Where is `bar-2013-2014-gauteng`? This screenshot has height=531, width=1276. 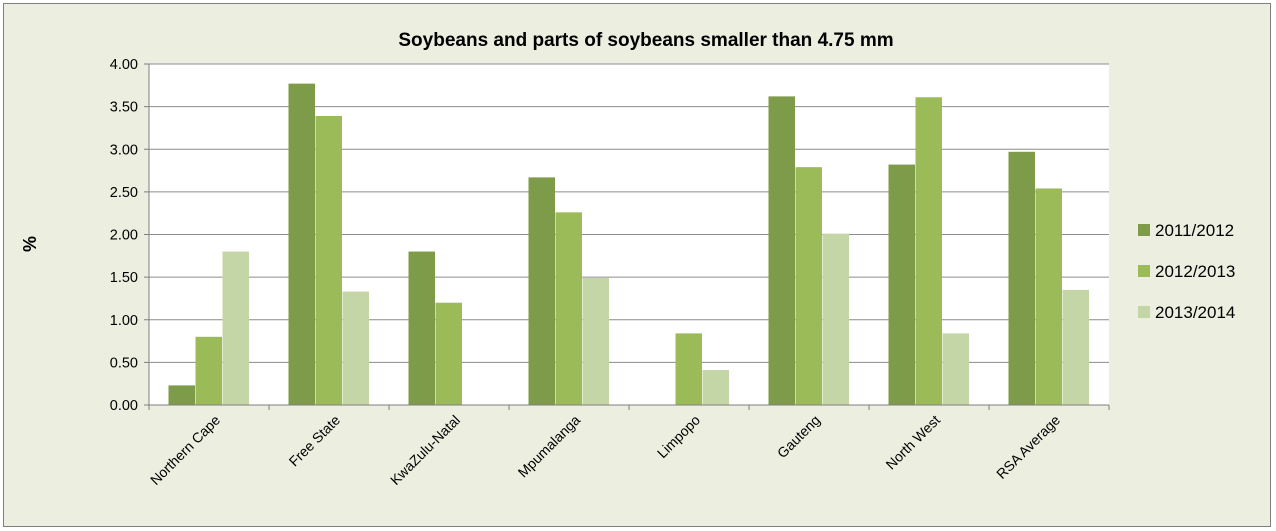
bar-2013-2014-gauteng is located at coordinates (835, 319).